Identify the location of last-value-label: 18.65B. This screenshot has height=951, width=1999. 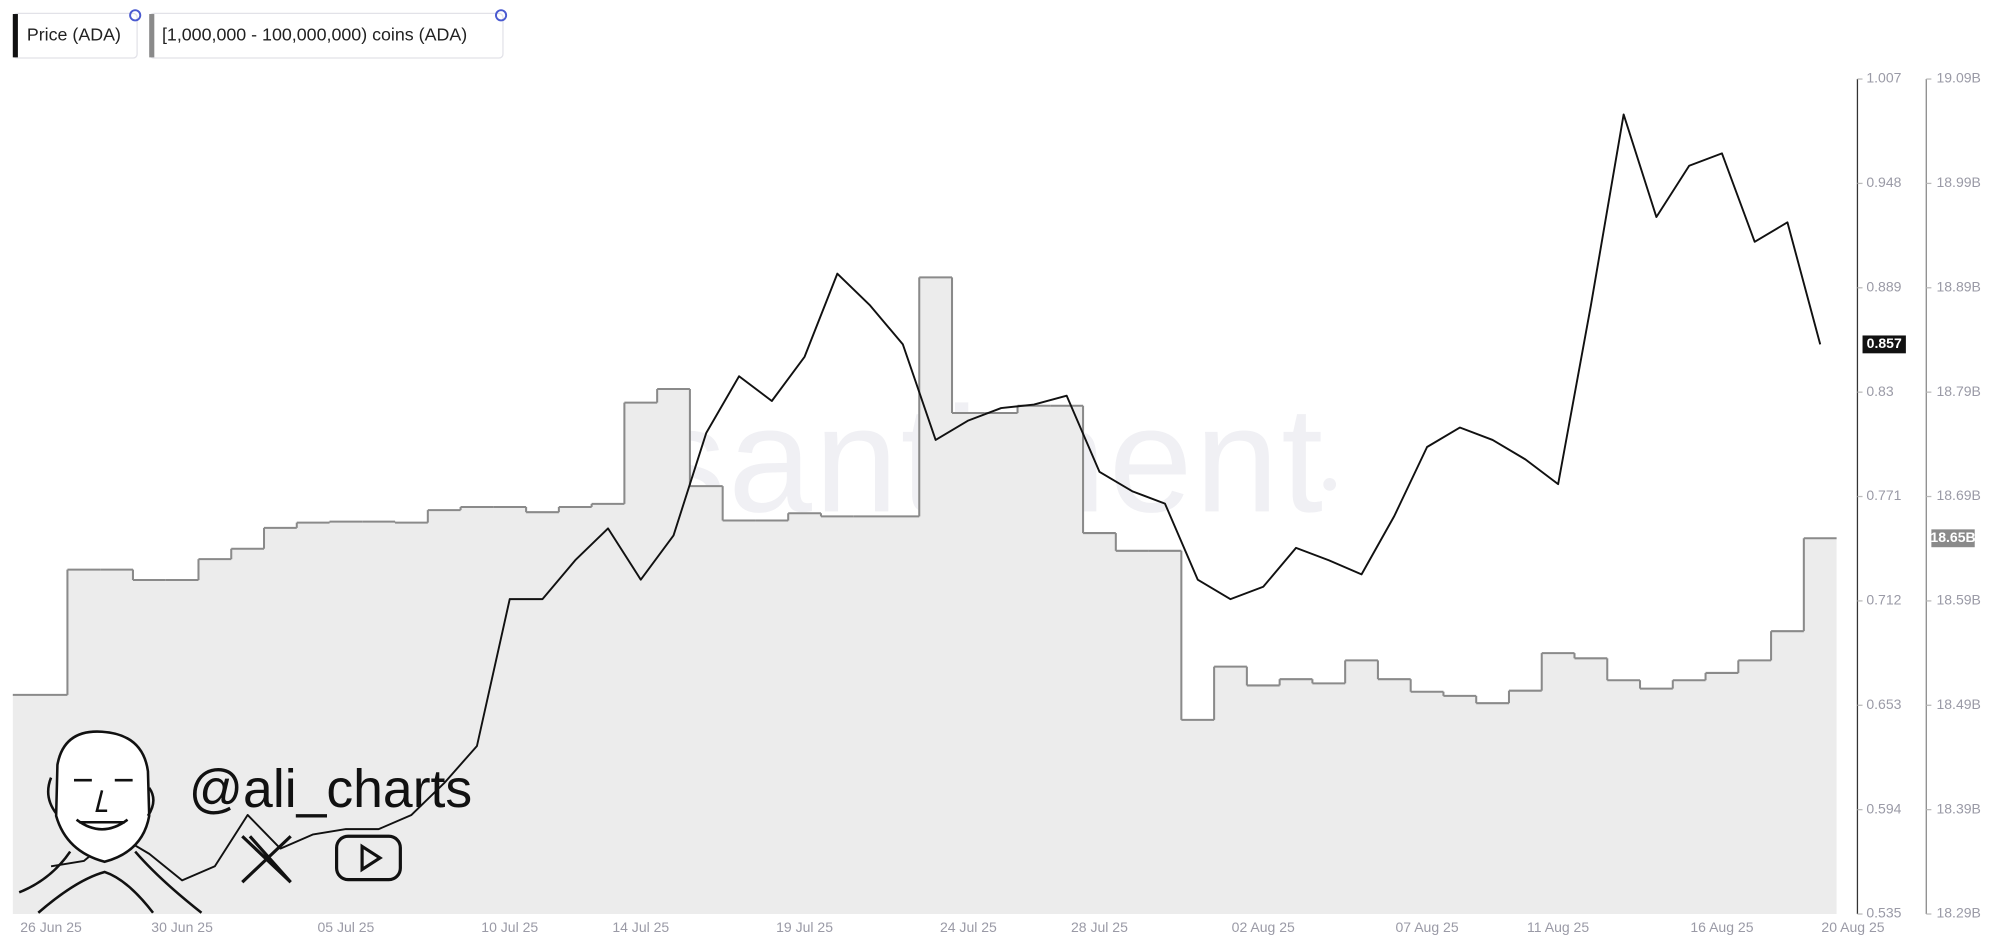
(1952, 537).